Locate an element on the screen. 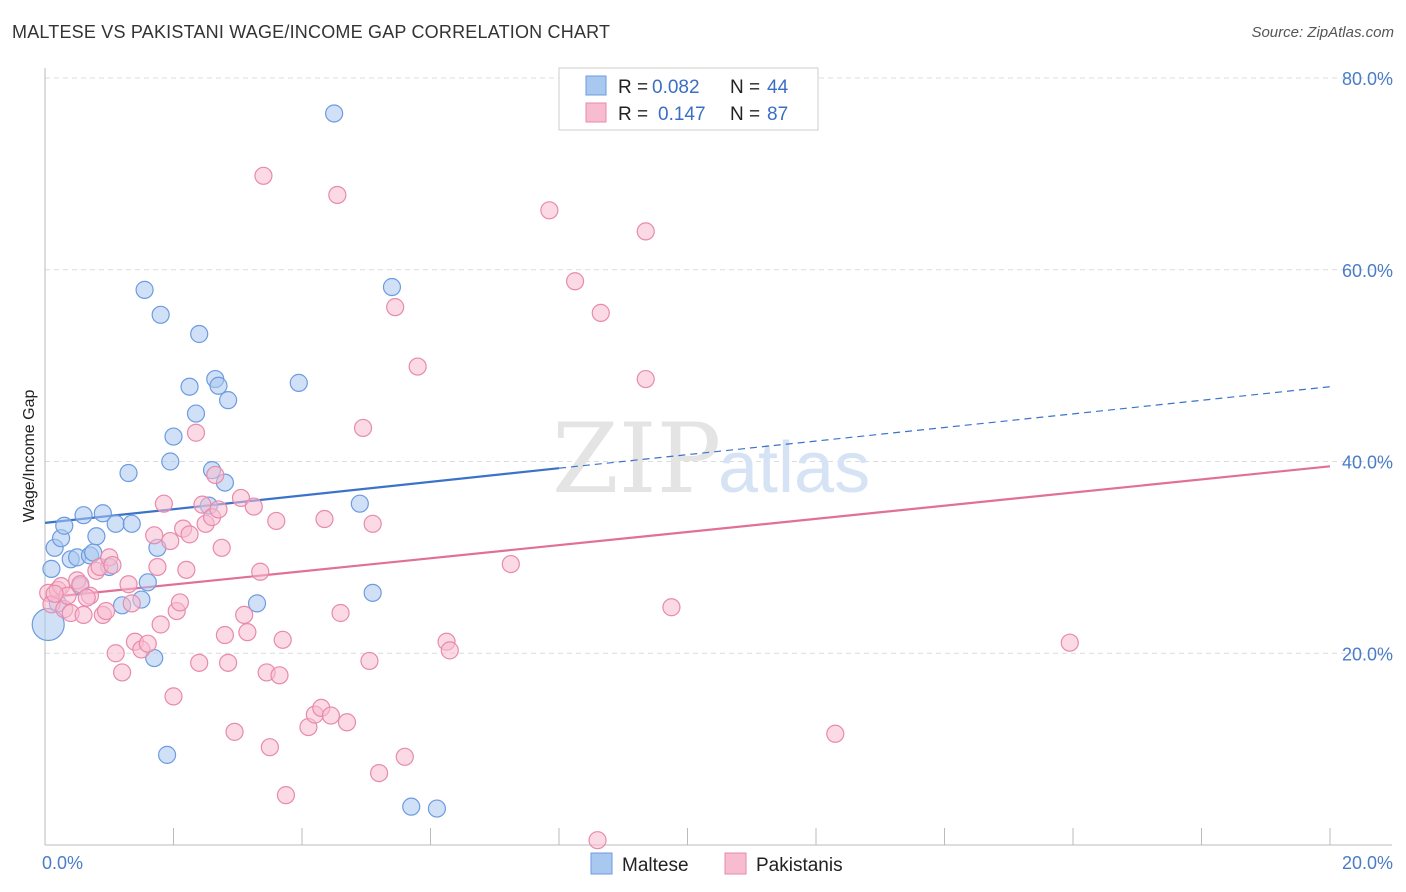  y-tick-label-60: 60.0% is located at coordinates (1367, 271).